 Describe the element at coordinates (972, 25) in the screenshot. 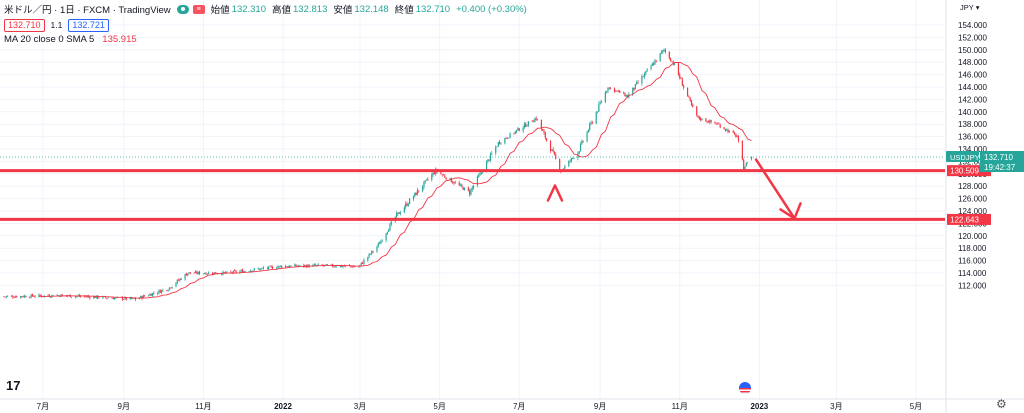

I see `price-tick-label: 154.000` at that location.